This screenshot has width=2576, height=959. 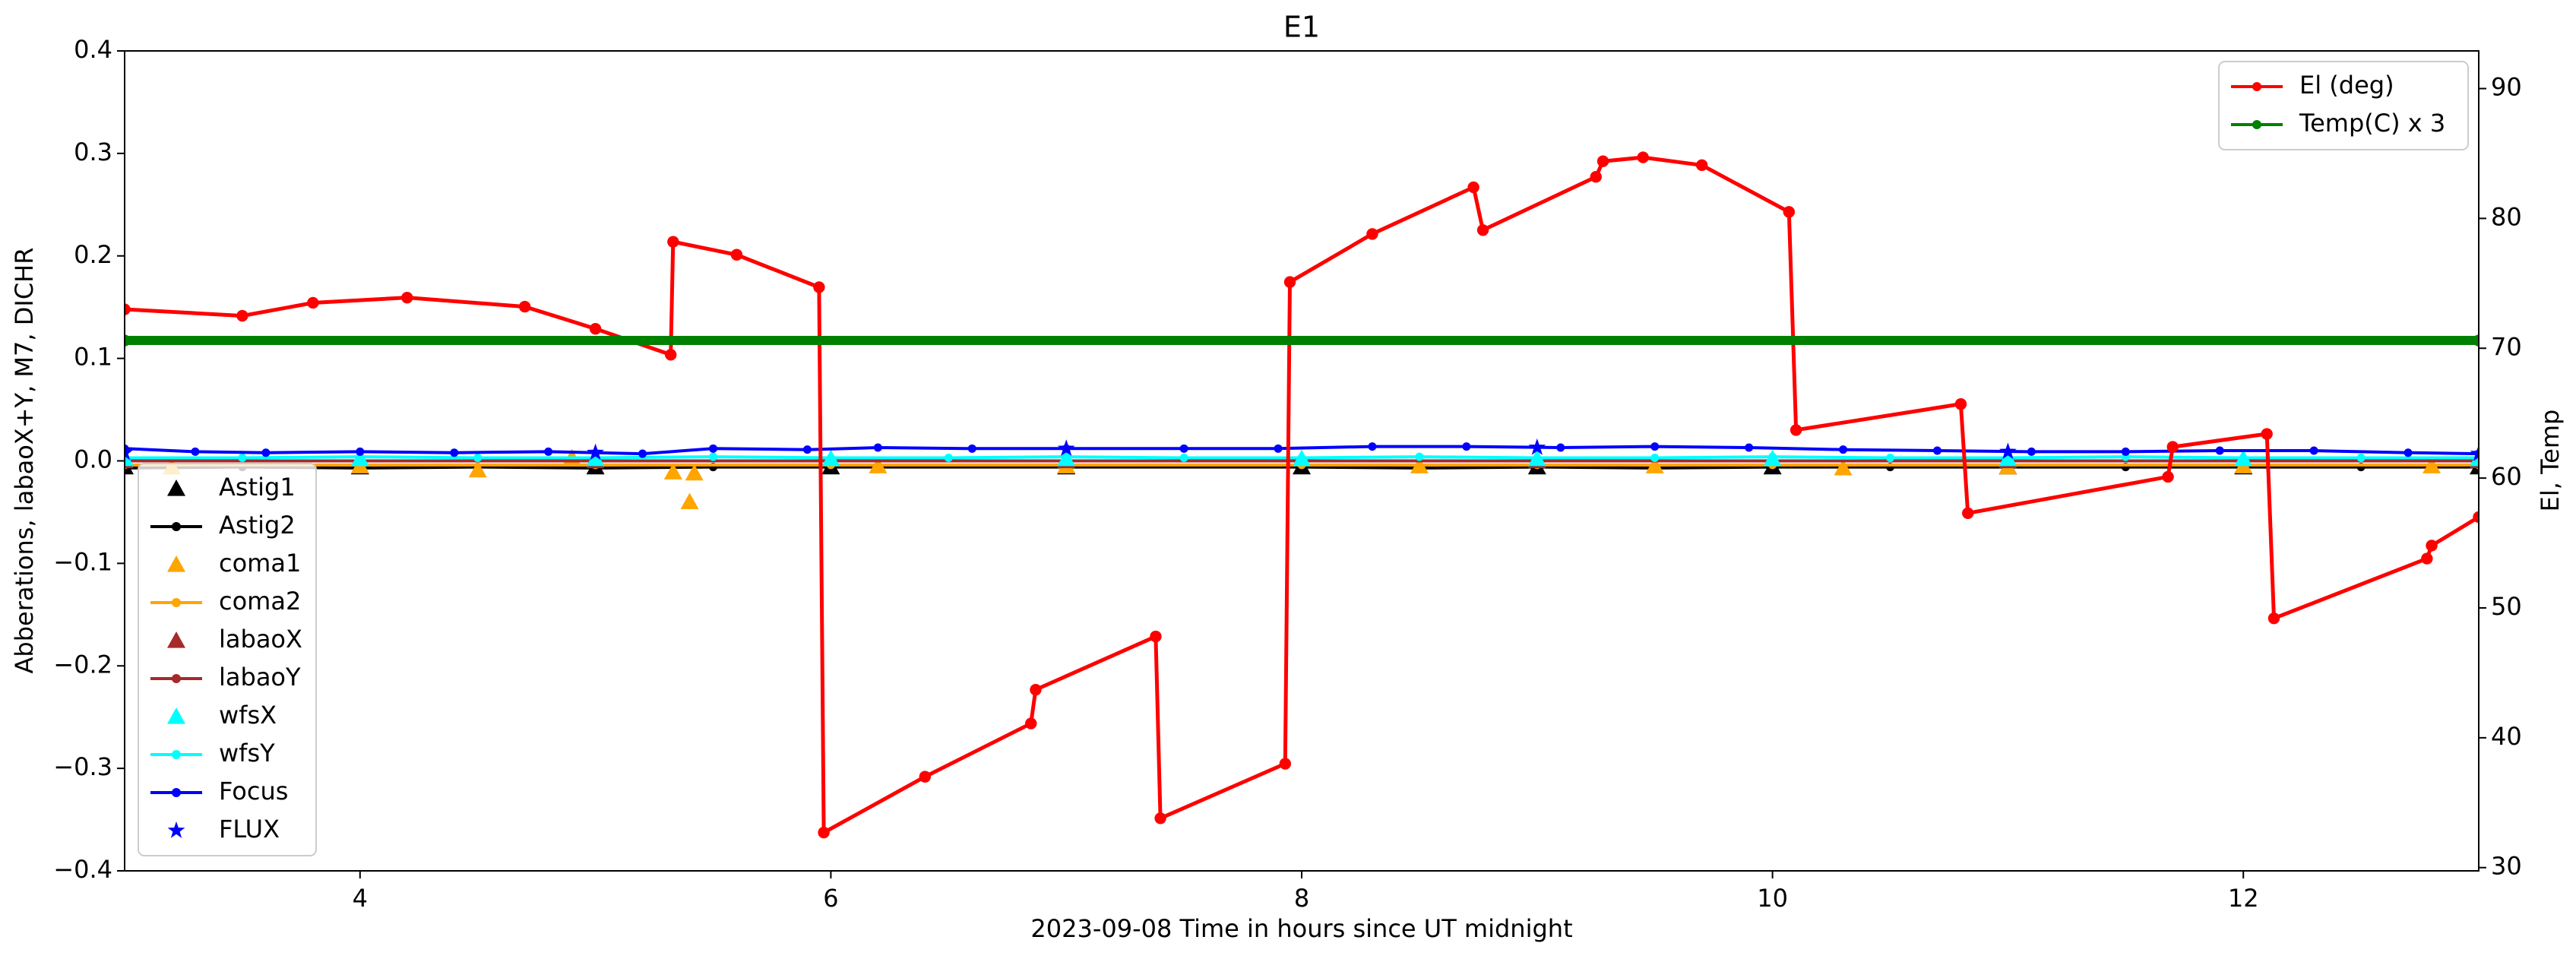 What do you see at coordinates (248, 715) in the screenshot?
I see `legend-label: wfsX` at bounding box center [248, 715].